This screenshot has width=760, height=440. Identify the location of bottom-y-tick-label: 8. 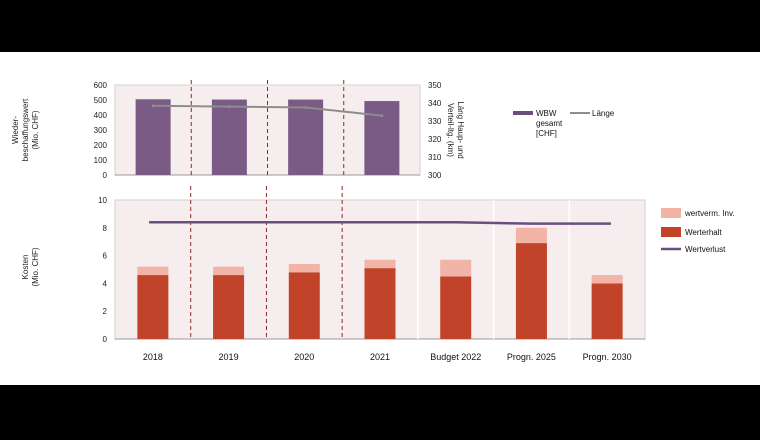
(105, 228).